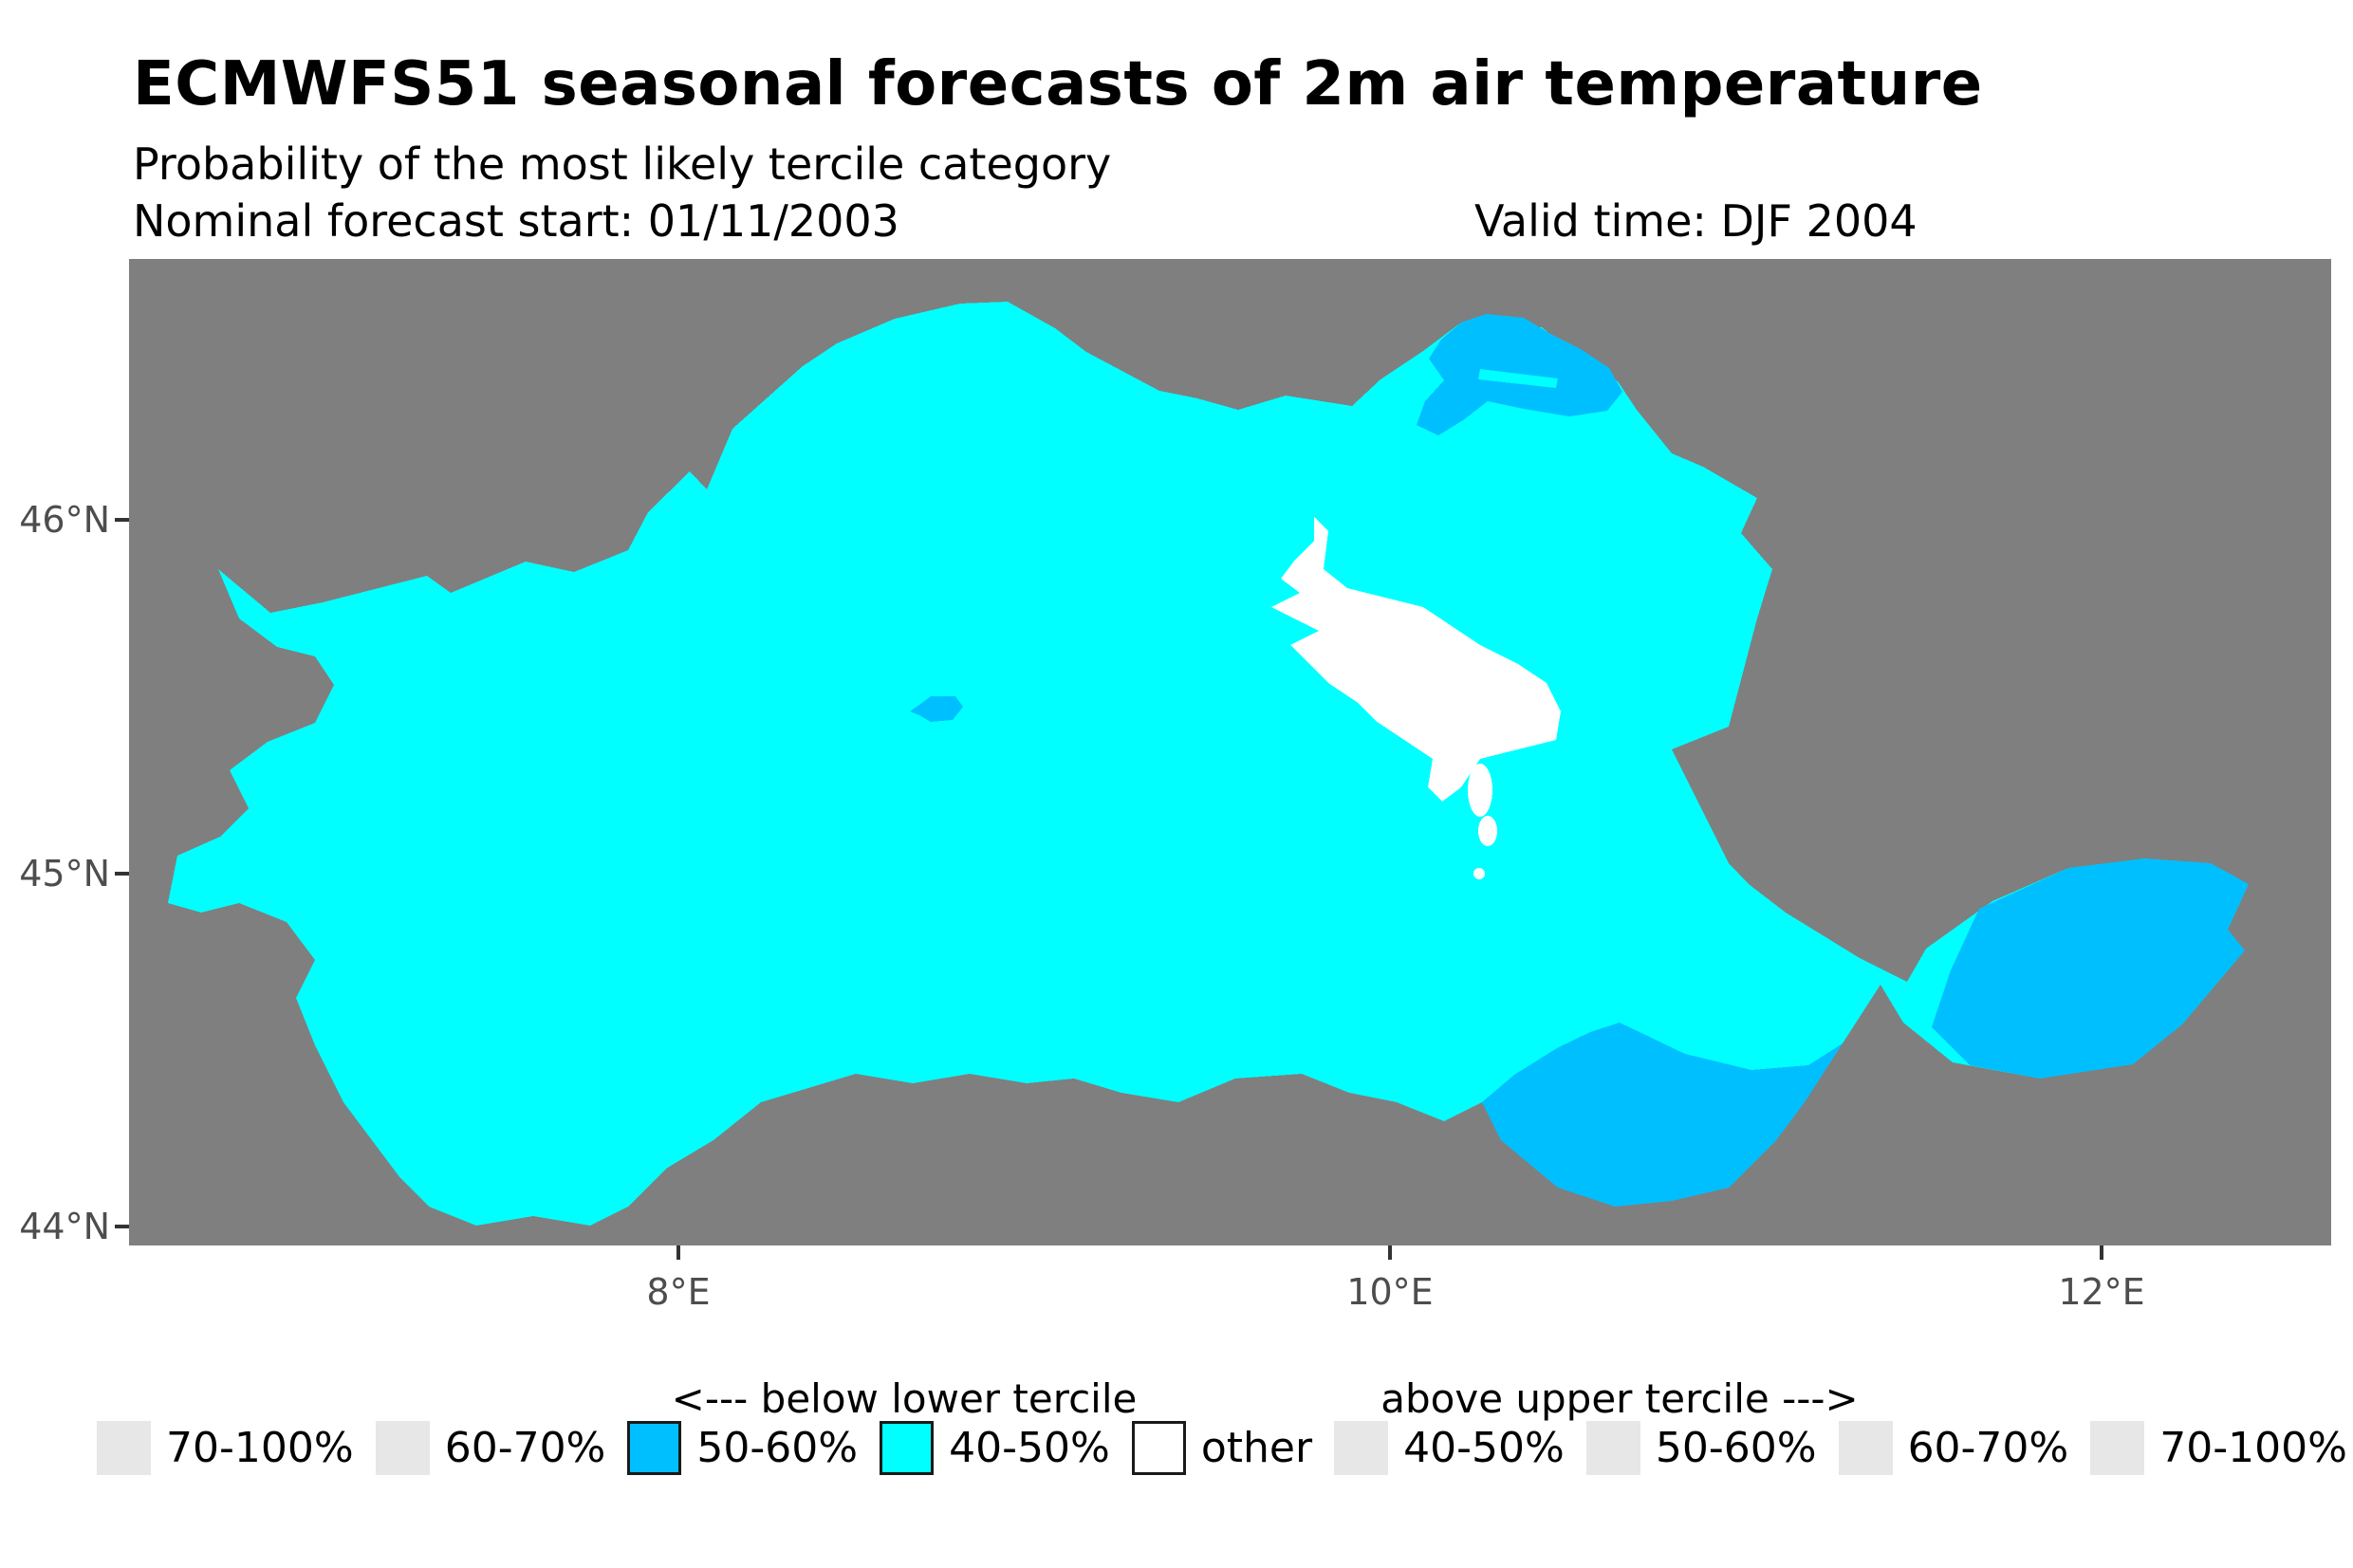 This screenshot has height=1568, width=2353. I want to click on y-tickmark-45n, so click(122, 874).